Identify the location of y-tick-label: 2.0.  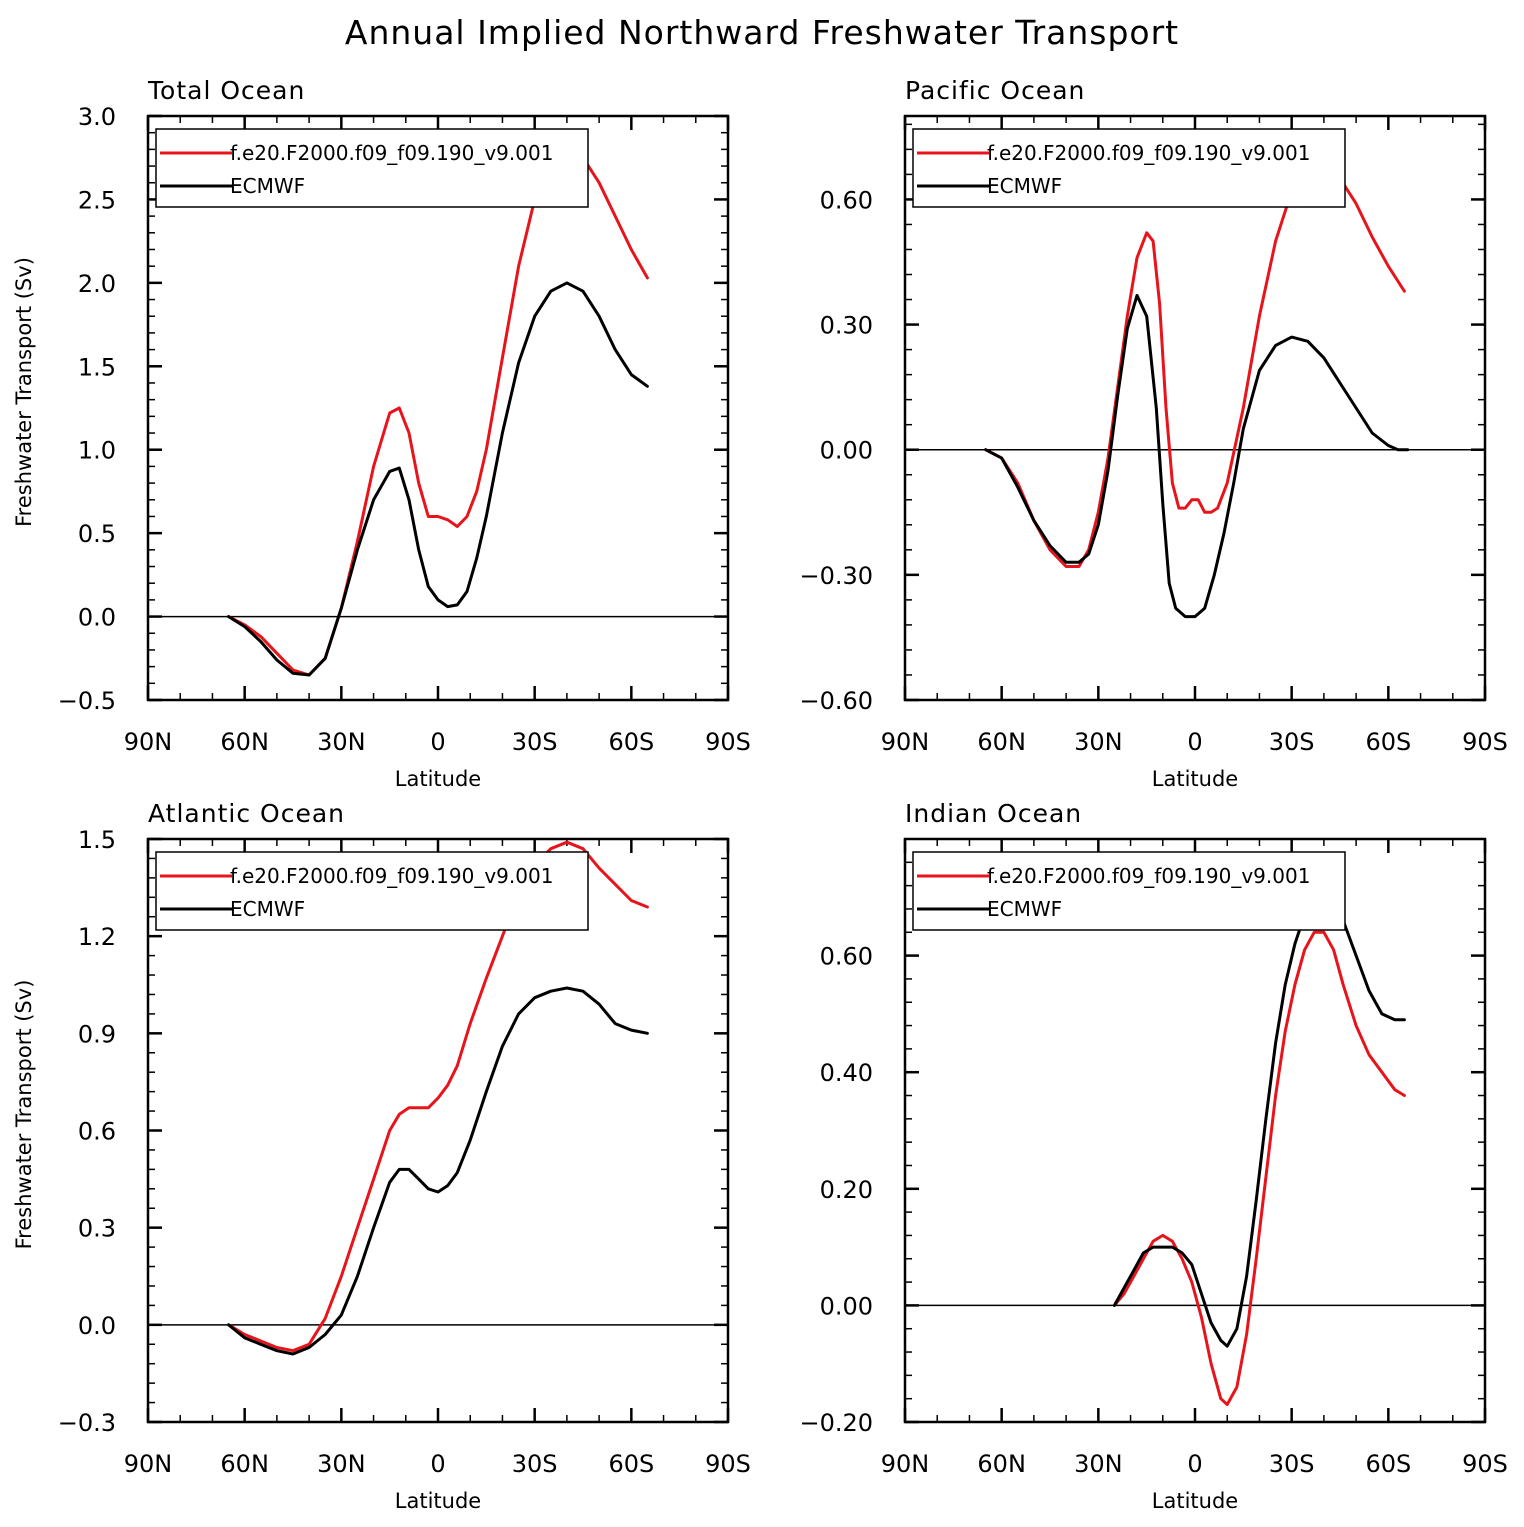
(97, 284).